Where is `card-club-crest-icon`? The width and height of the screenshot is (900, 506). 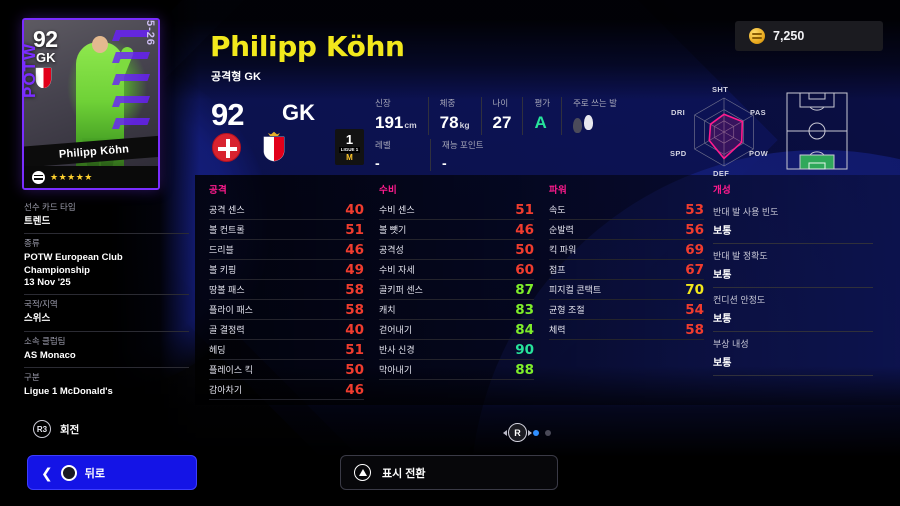
card-club-crest-icon is located at coordinates (43, 77).